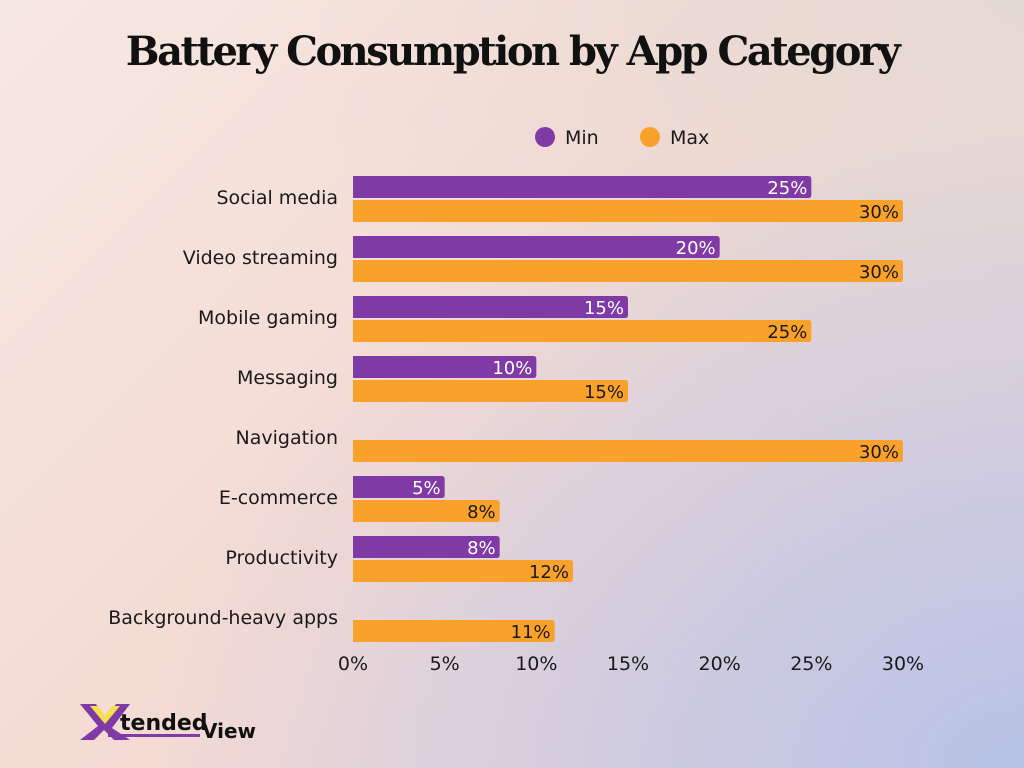  I want to click on x-tick-label: 15%, so click(628, 664).